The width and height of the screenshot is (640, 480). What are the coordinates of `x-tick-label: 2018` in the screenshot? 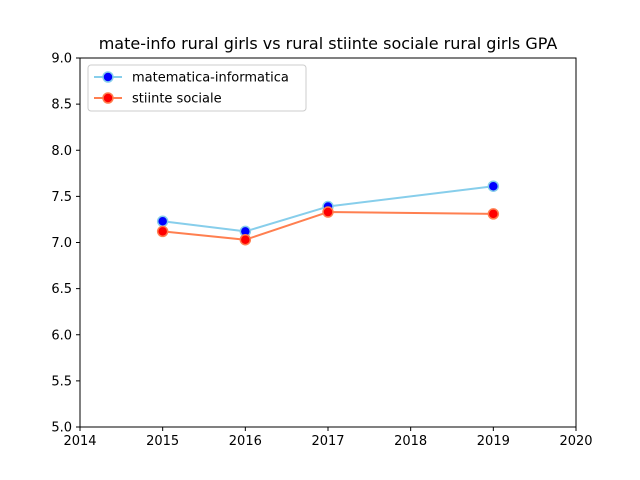 It's located at (410, 441).